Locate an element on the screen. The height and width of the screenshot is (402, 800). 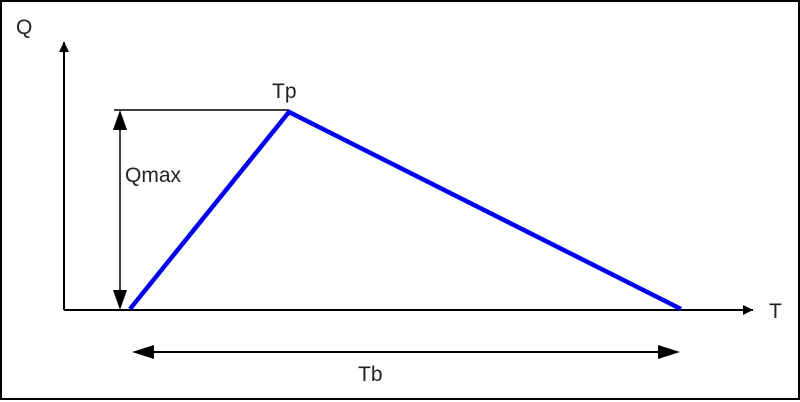
peak-flow-label: Qmax is located at coordinates (153, 175).